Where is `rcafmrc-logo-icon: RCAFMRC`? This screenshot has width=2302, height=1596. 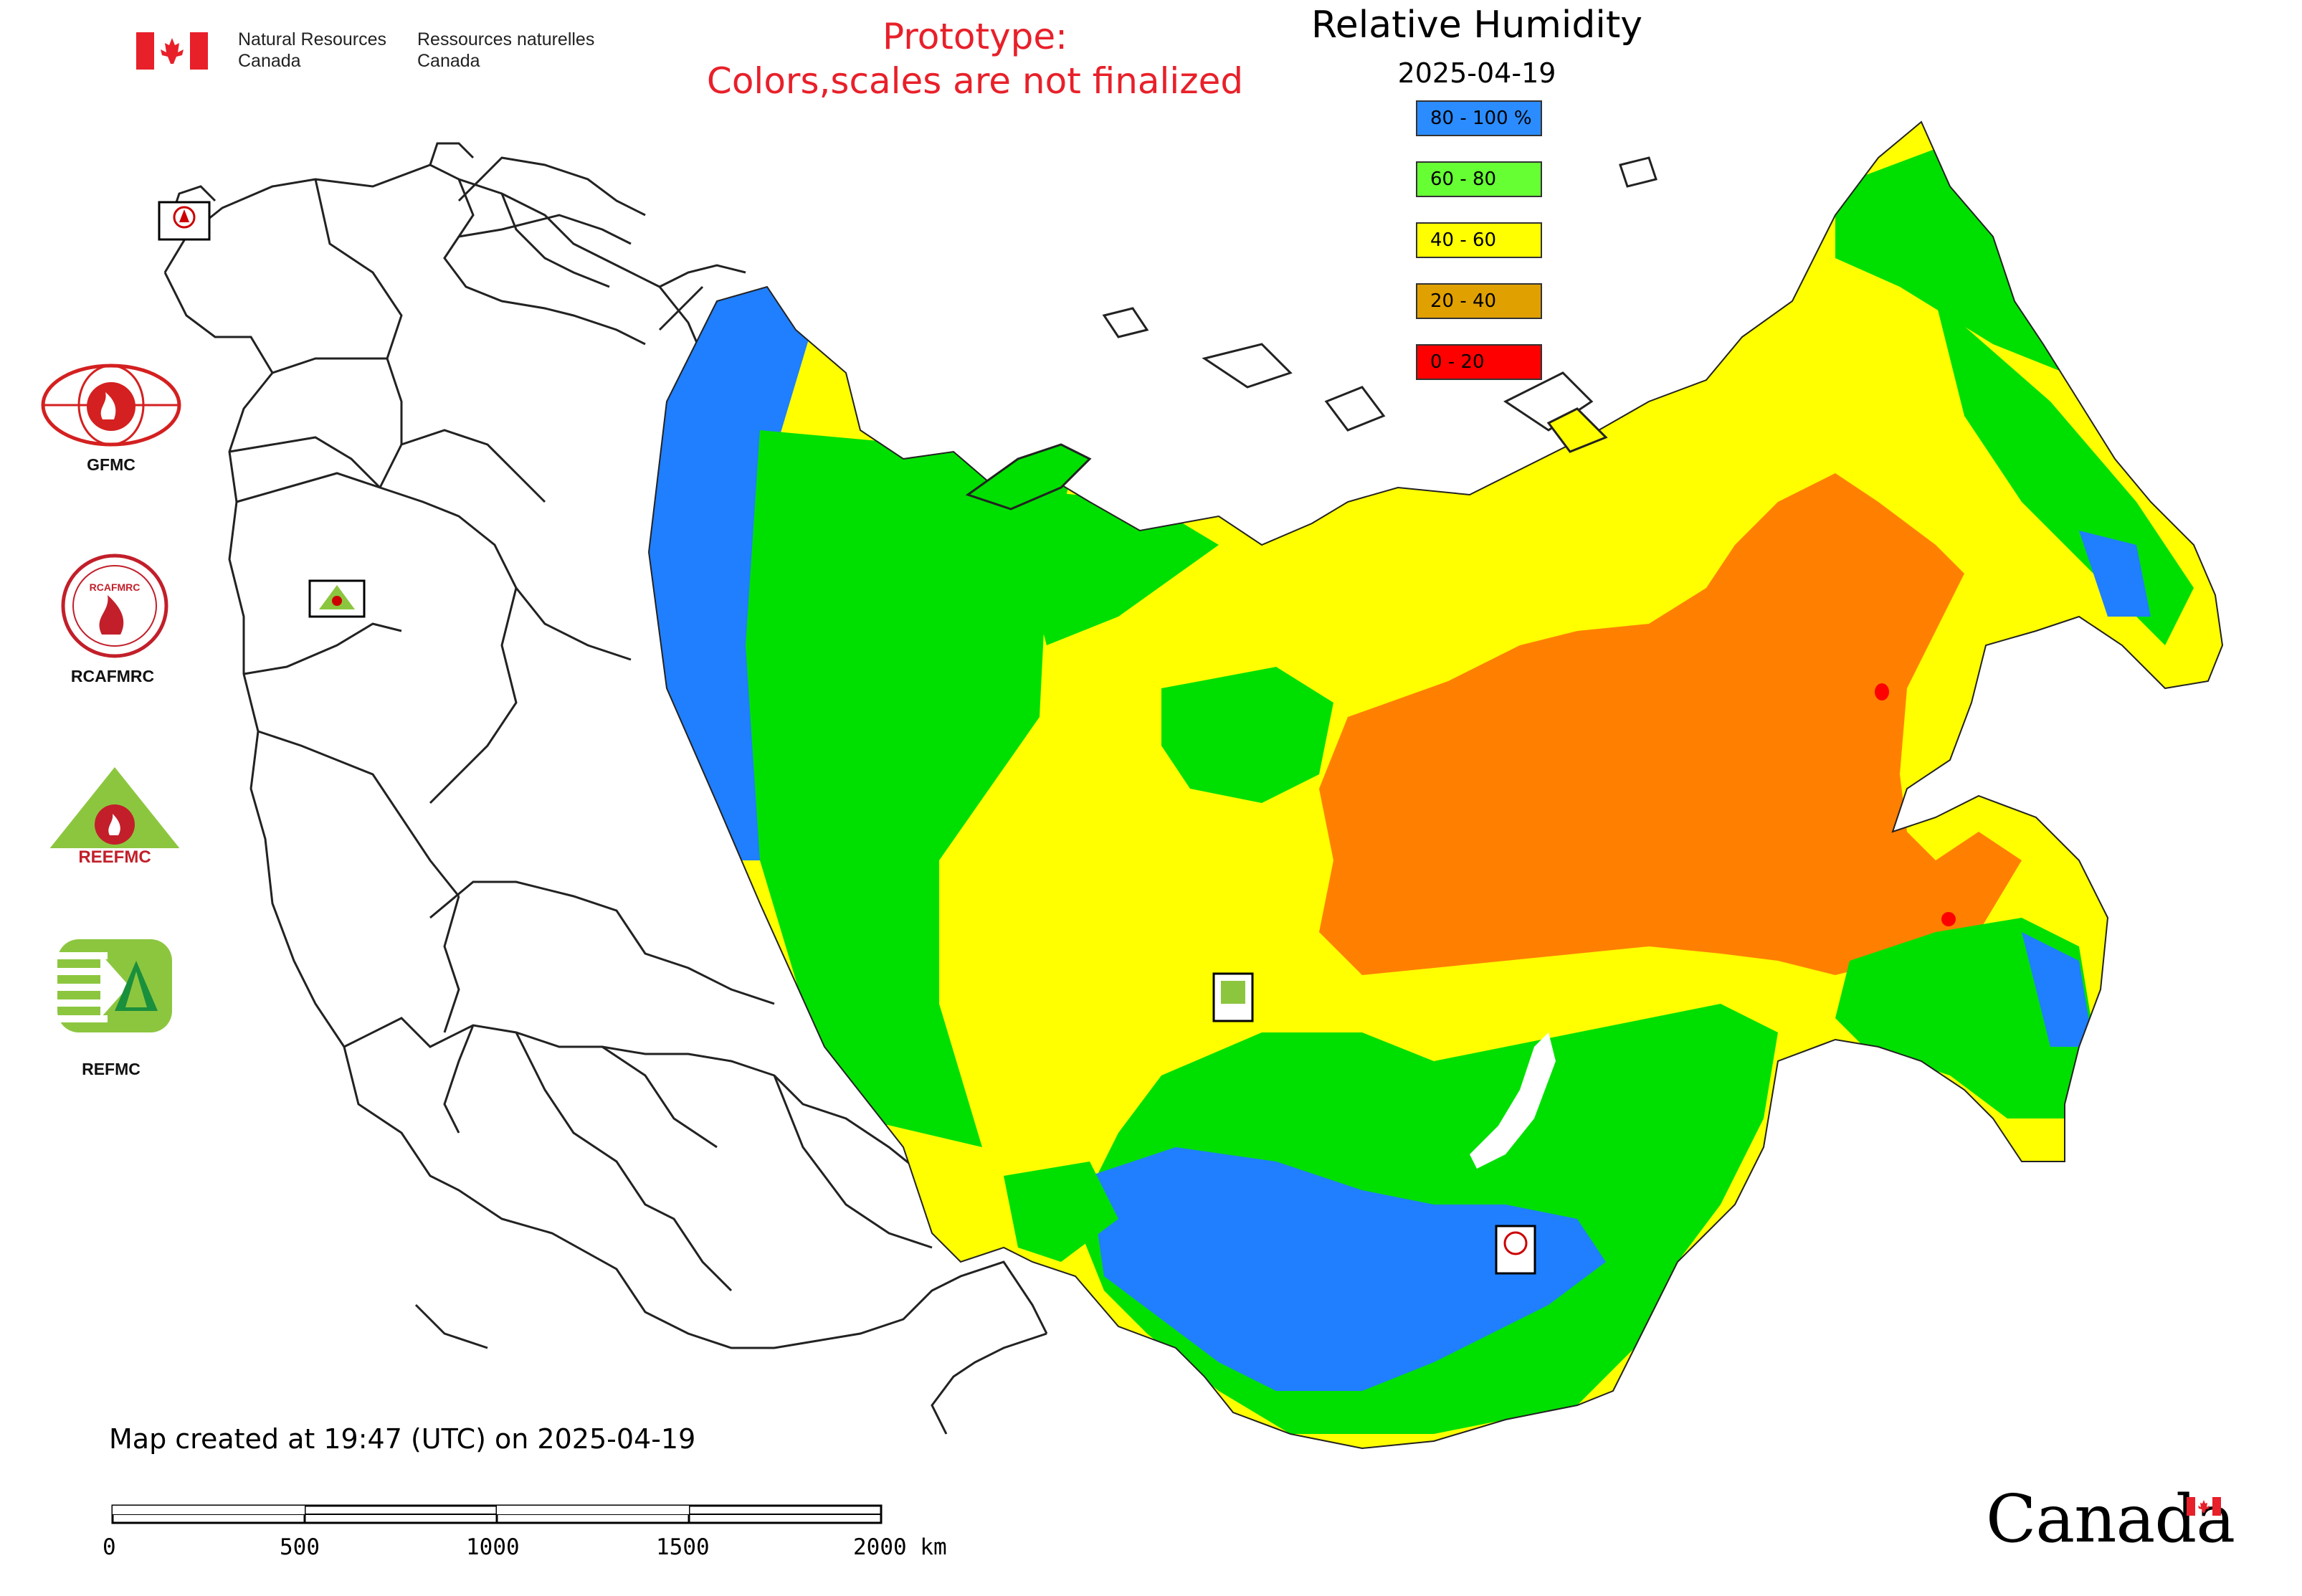
rcafmrc-logo-icon: RCAFMRC is located at coordinates (114, 607).